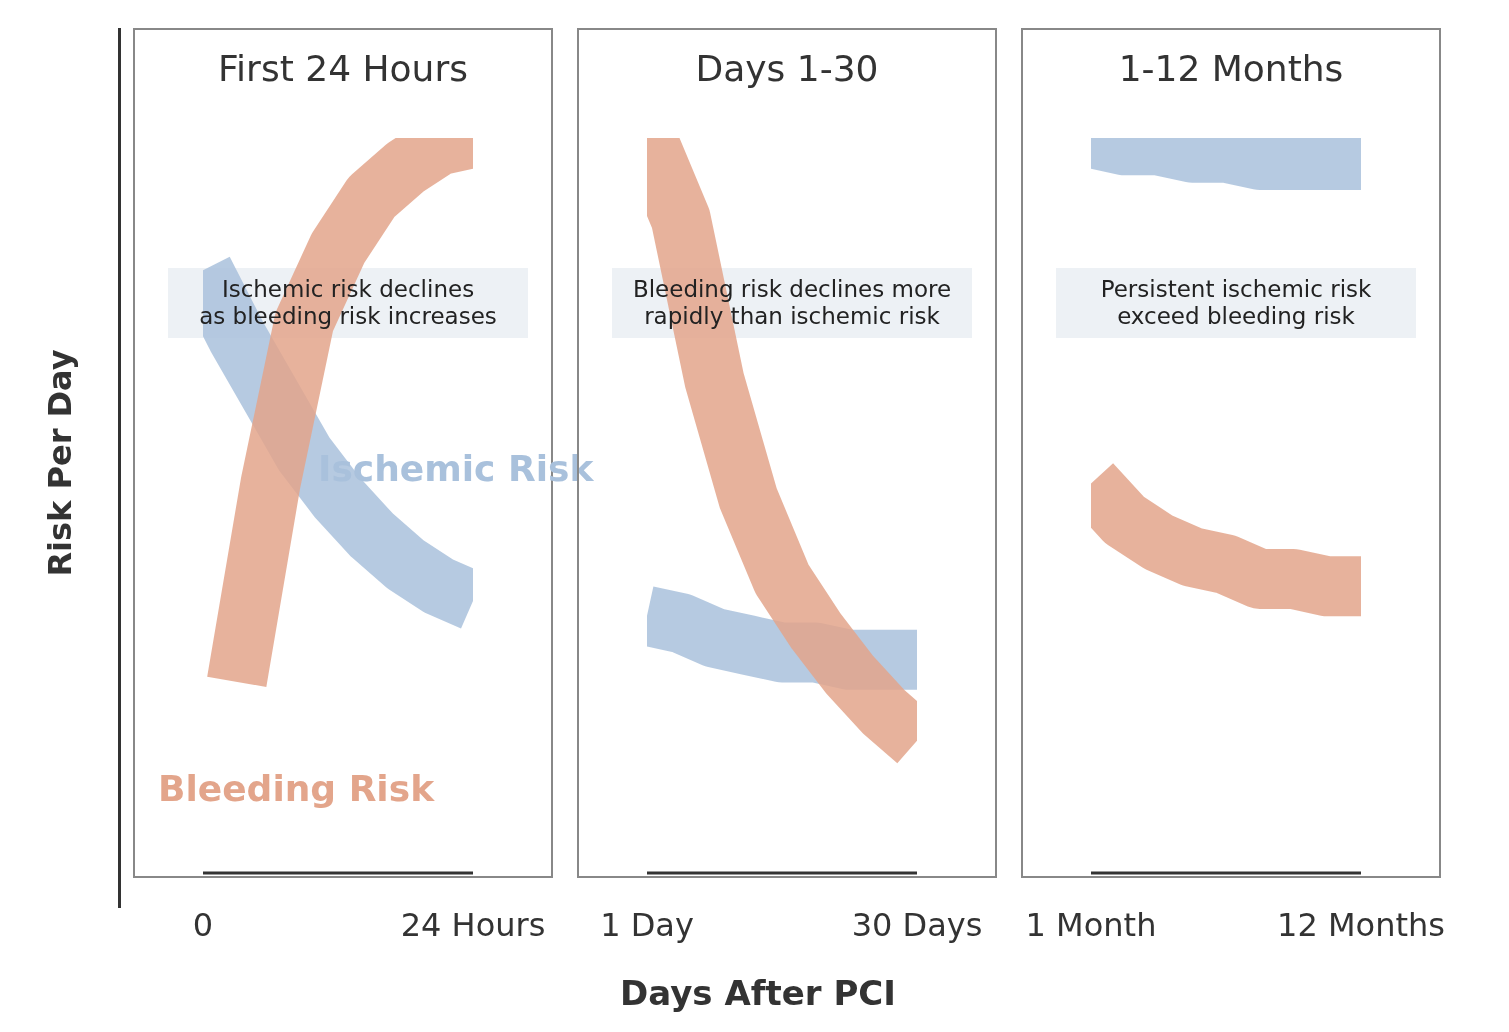 This screenshot has width=1509, height=1032. I want to click on chart-title: Days 1-30, so click(787, 68).